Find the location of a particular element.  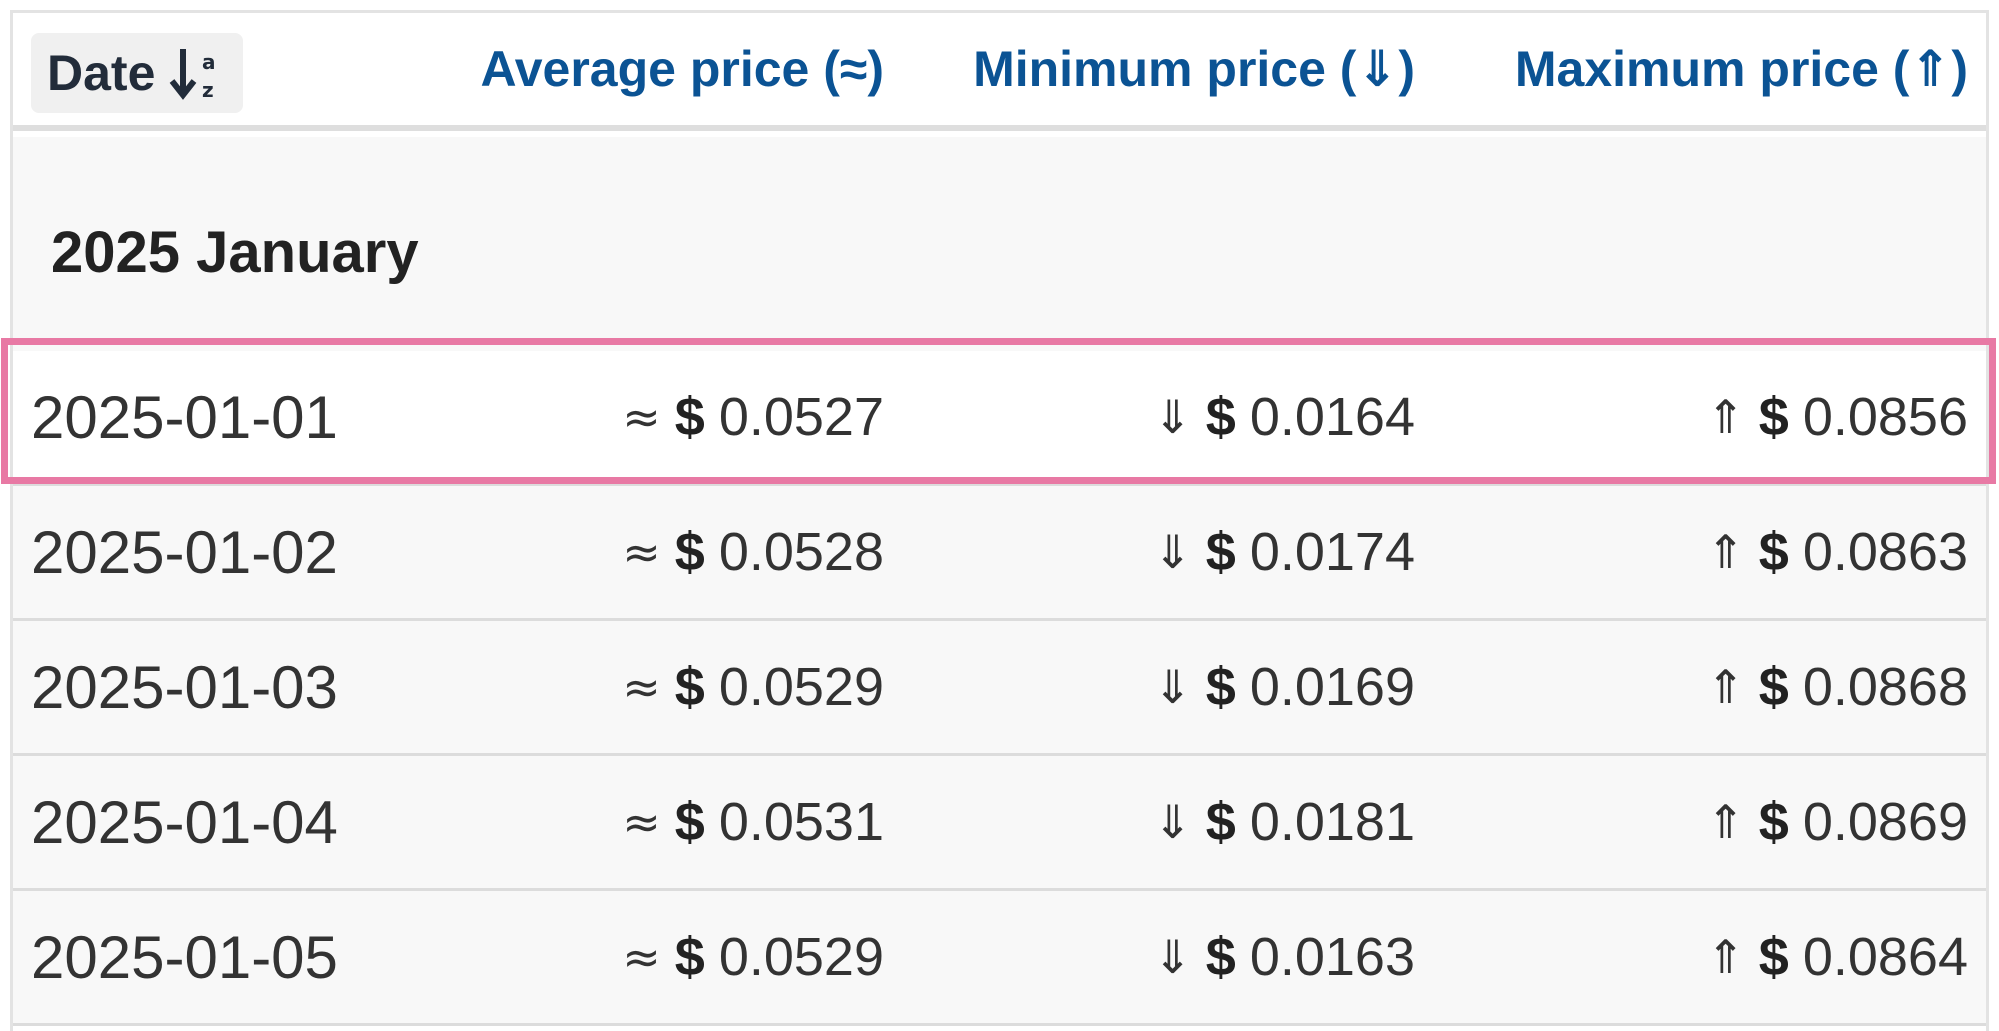

sort-alpha-down-icon: a z is located at coordinates (197, 73).